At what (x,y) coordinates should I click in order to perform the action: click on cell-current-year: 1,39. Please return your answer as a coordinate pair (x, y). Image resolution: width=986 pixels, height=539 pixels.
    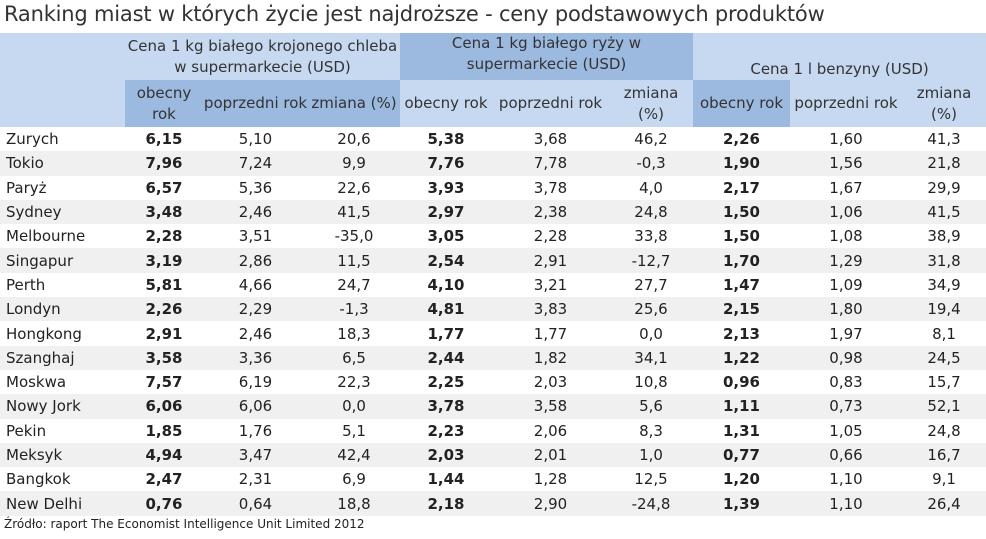
    Looking at the image, I should click on (741, 503).